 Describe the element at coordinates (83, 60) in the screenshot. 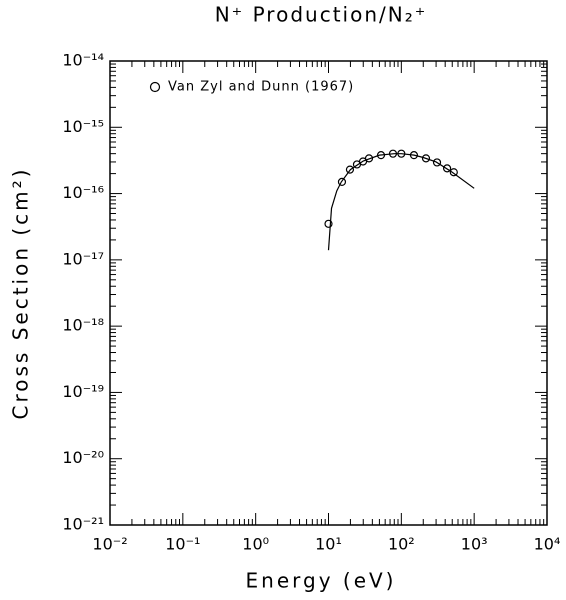

I see `y-tick-label: 10⁻¹⁴` at that location.